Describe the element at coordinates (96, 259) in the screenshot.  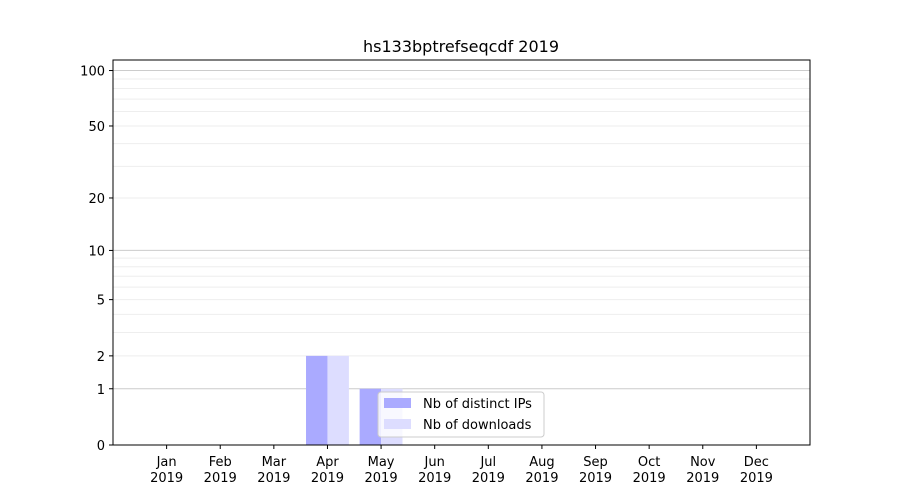
I see `y-axis: 0 1 2 5 10 20 50 100` at that location.